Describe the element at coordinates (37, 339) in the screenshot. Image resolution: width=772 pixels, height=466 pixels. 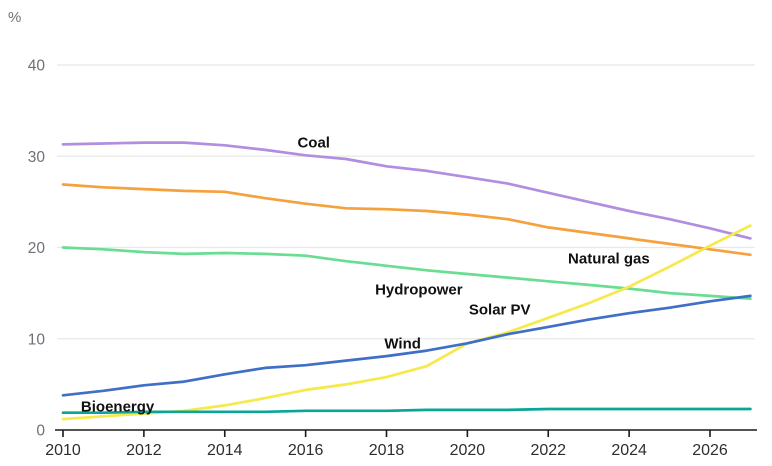
I see `y-tick-label-10: 10` at that location.